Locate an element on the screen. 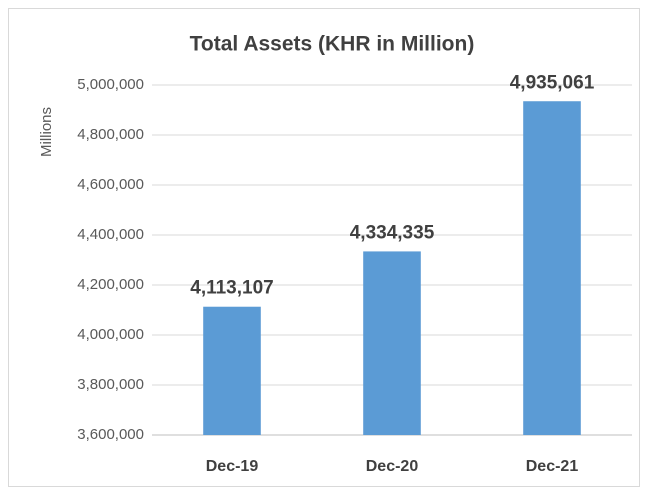 The image size is (648, 490). x-tick-label: Dec-20 is located at coordinates (392, 466).